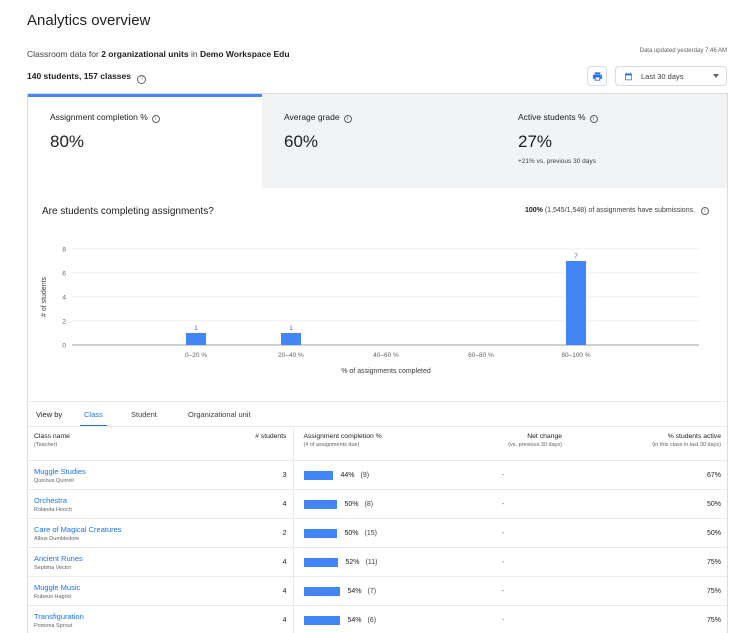  Describe the element at coordinates (64, 274) in the screenshot. I see `y-tick-label: 6` at that location.